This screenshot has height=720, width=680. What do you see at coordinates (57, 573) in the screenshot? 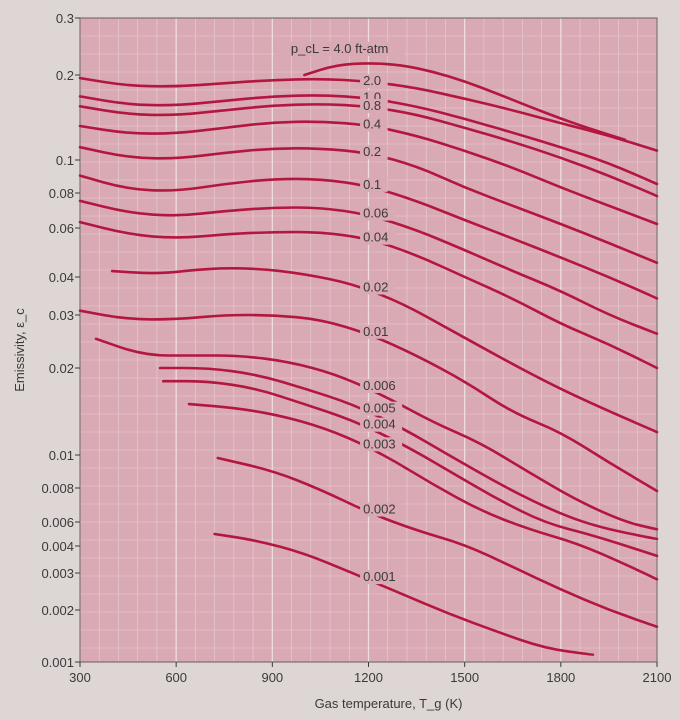
I see `y-tick-label: 0.003` at bounding box center [57, 573].